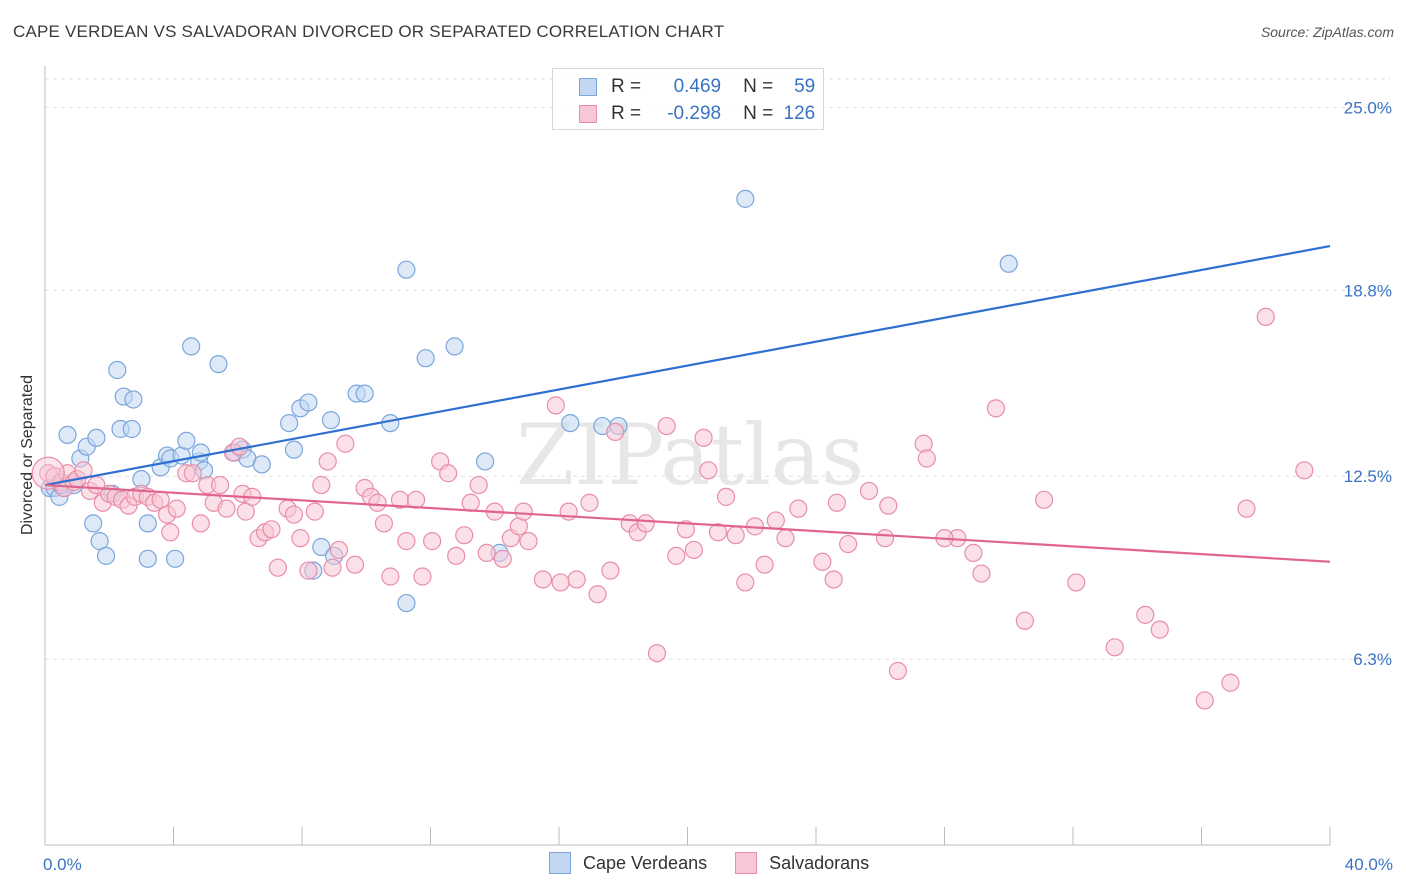  Describe the element at coordinates (688, 99) in the screenshot. I see `correlation-legend: R = 0.469 N = 59 R = -0.298 N = 126` at that location.